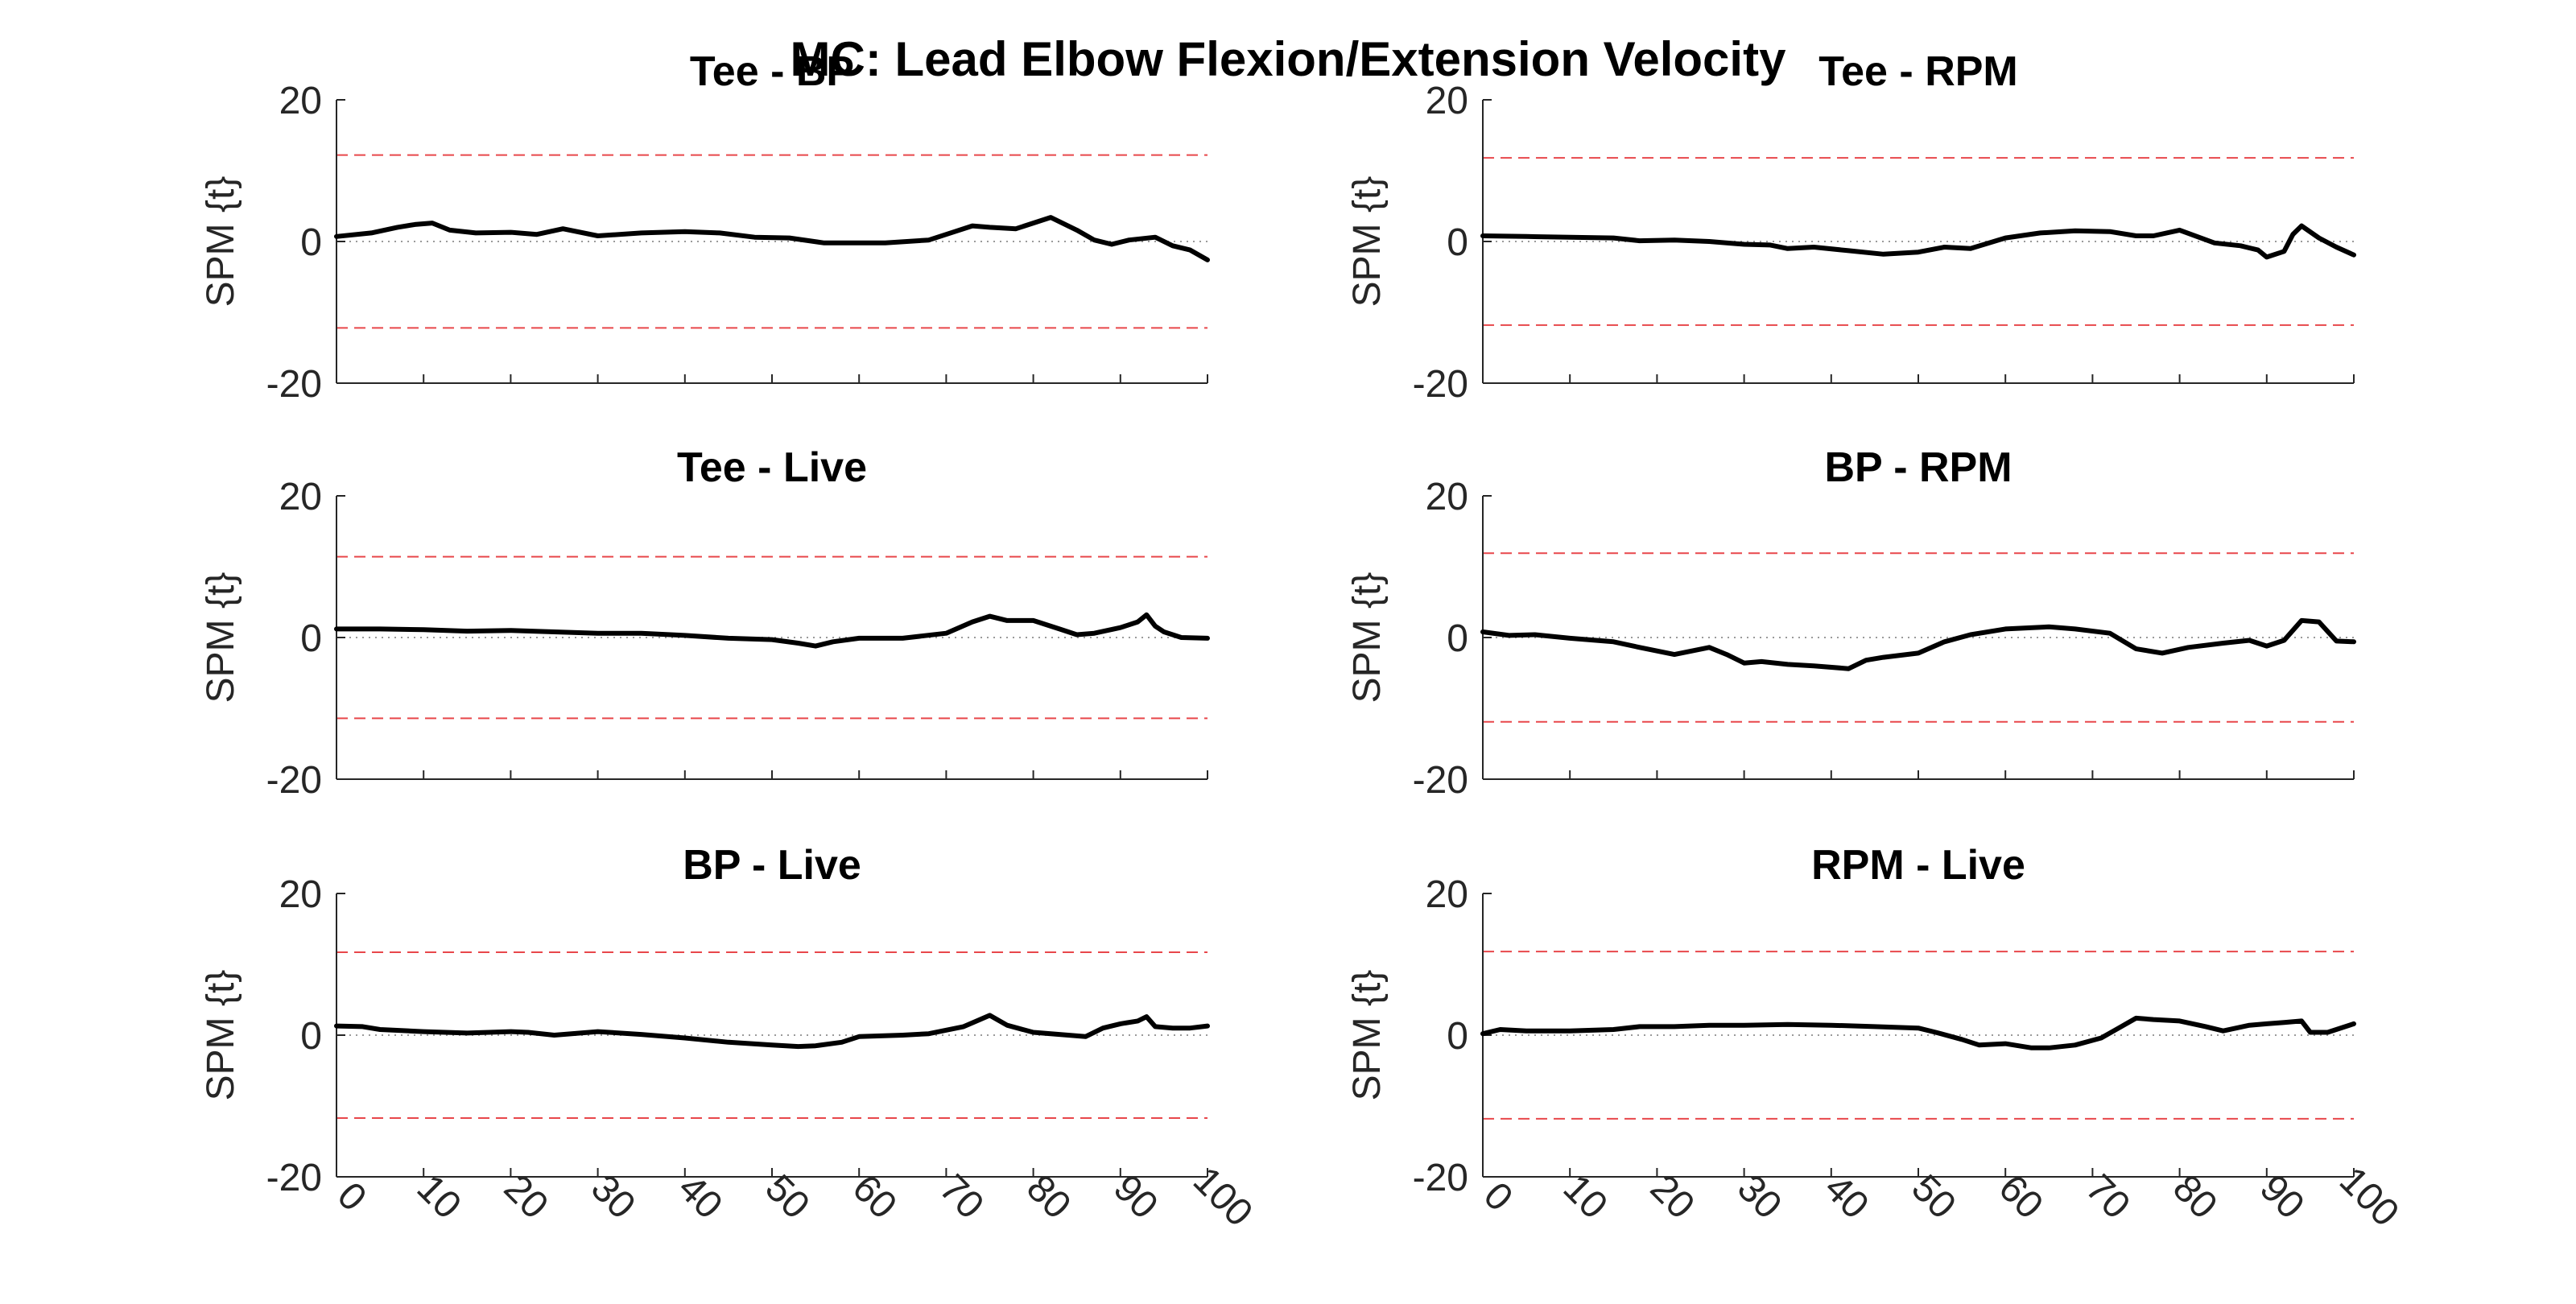 The width and height of the screenshot is (2576, 1304). What do you see at coordinates (1918, 865) in the screenshot?
I see `panel-title: RPM - Live` at bounding box center [1918, 865].